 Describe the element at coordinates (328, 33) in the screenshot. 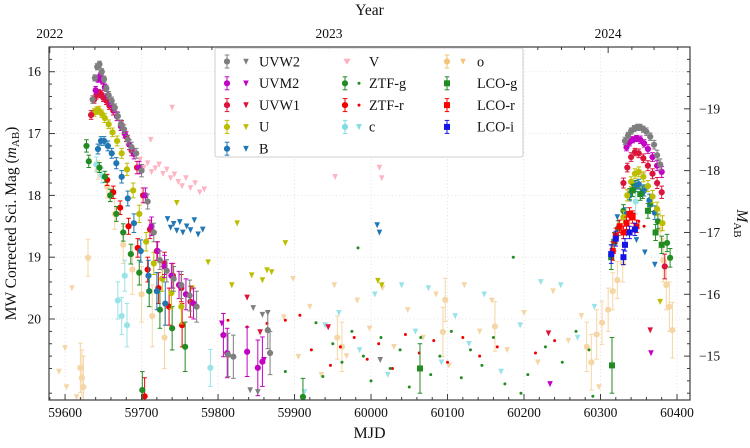

I see `year-tick-label: 2023` at that location.